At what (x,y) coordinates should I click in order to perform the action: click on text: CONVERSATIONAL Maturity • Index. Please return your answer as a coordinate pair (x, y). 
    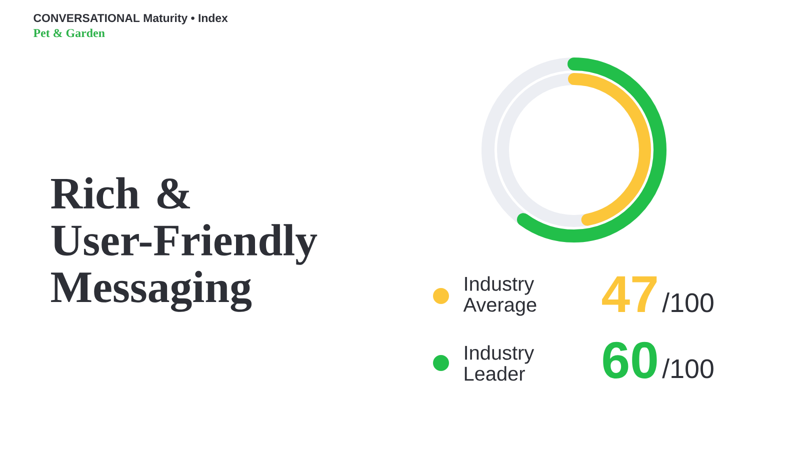
    Looking at the image, I should click on (131, 19).